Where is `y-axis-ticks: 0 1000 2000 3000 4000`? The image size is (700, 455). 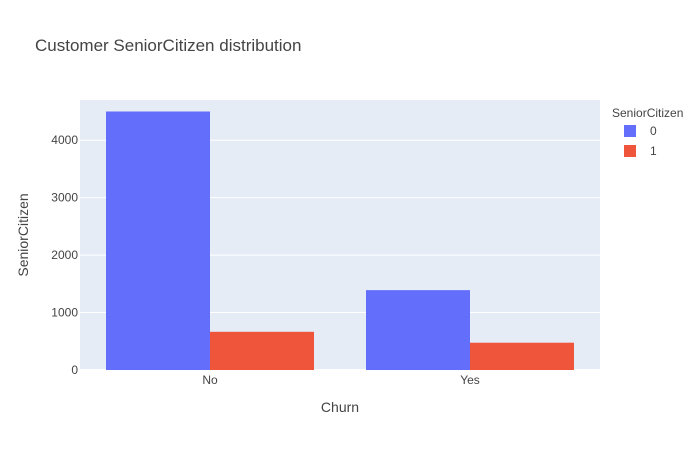
y-axis-ticks: 0 1000 2000 3000 4000 is located at coordinates (64, 255).